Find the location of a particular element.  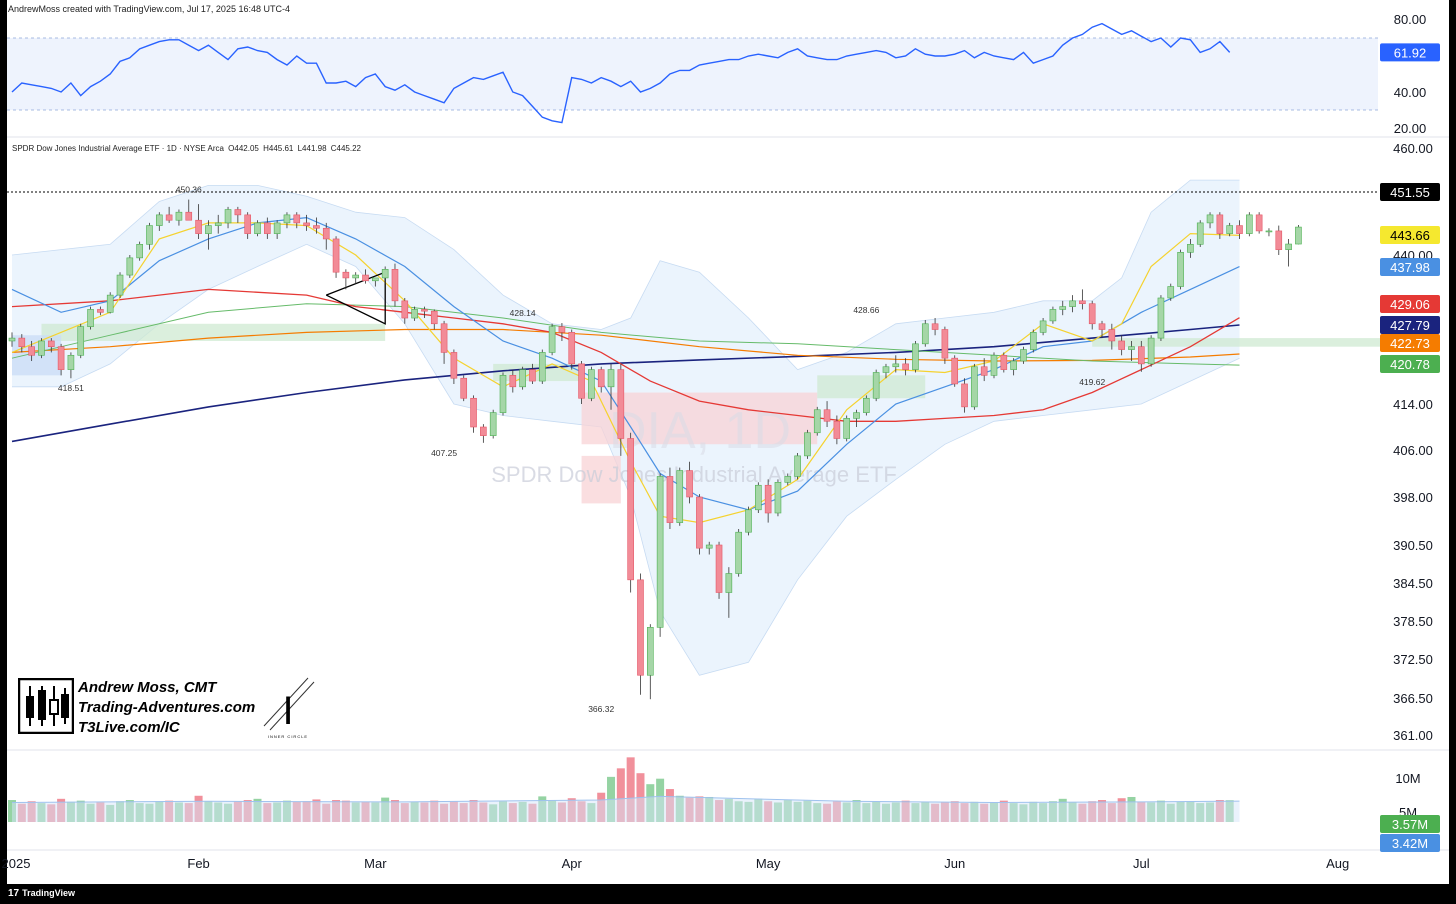

price-tick-label: 361.00 is located at coordinates (1413, 735).